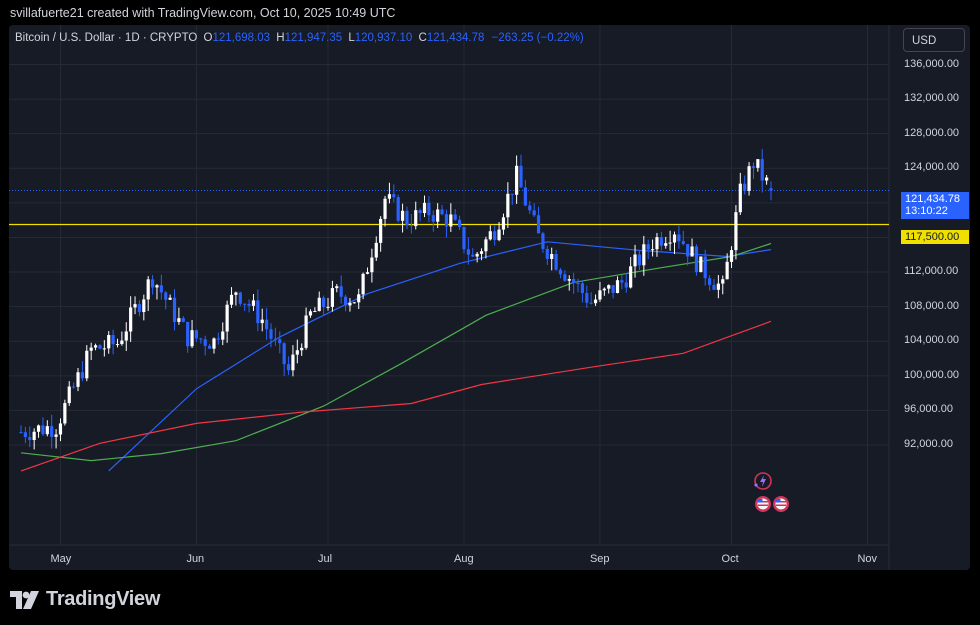 The image size is (980, 625). Describe the element at coordinates (932, 305) in the screenshot. I see `y-tick-label: 108,000.00` at that location.